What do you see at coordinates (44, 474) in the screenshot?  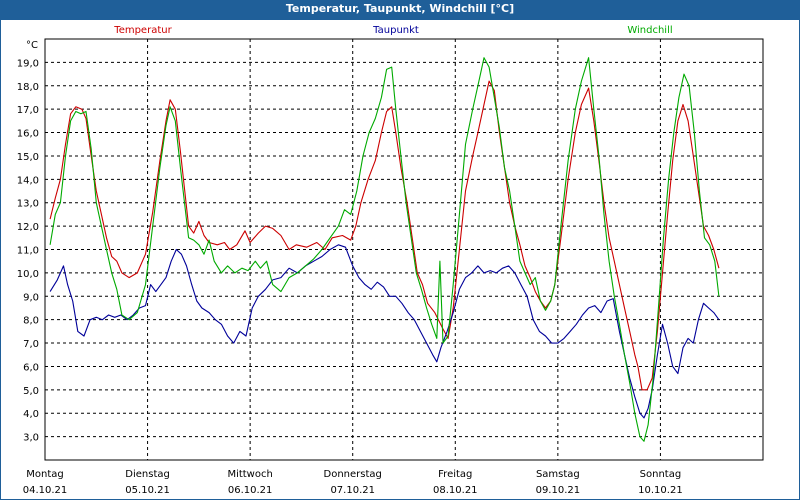 I see `x-tick-day: Montag` at bounding box center [44, 474].